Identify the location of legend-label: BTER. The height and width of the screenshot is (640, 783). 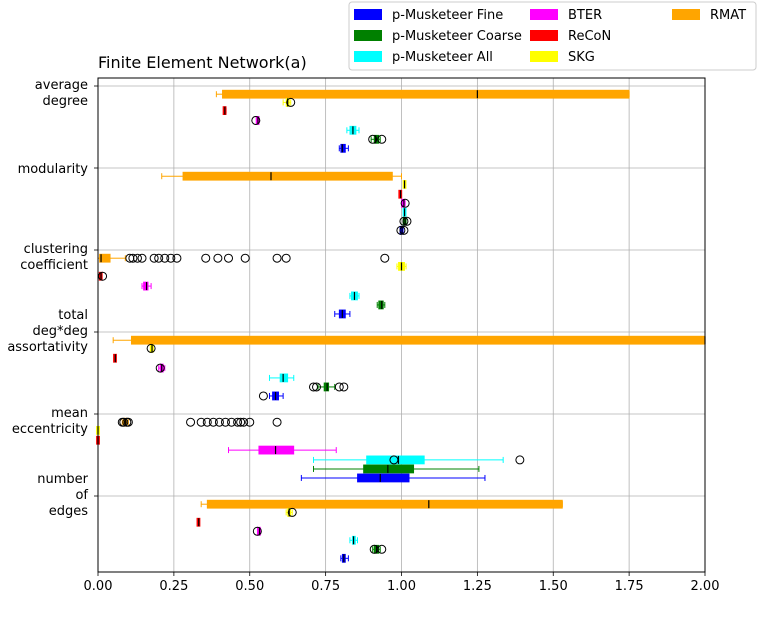
(585, 15).